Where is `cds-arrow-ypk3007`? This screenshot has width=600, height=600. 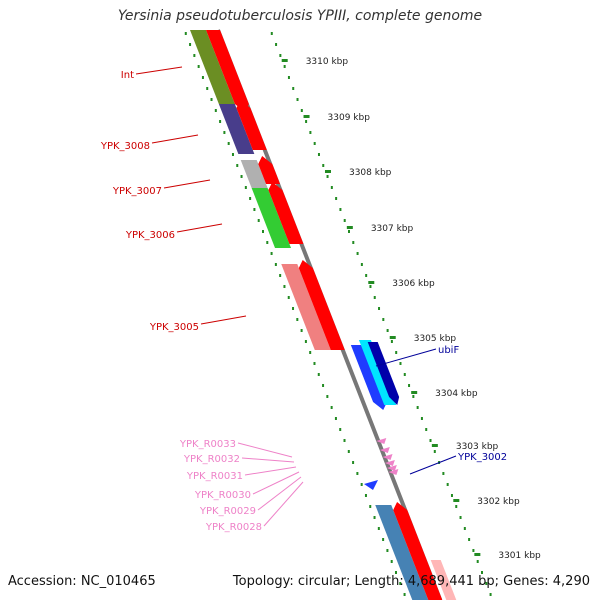
cds-arrow-ypk3007 is located at coordinates (269, 170).